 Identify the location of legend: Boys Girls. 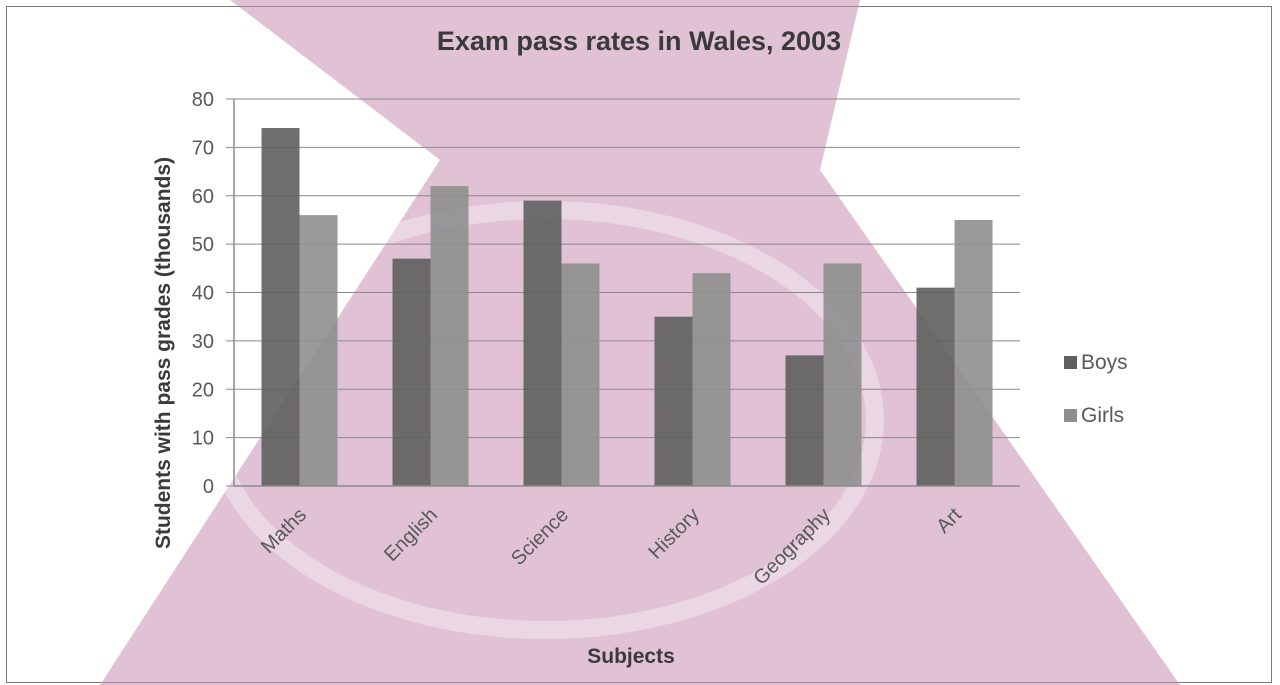
(1096, 389).